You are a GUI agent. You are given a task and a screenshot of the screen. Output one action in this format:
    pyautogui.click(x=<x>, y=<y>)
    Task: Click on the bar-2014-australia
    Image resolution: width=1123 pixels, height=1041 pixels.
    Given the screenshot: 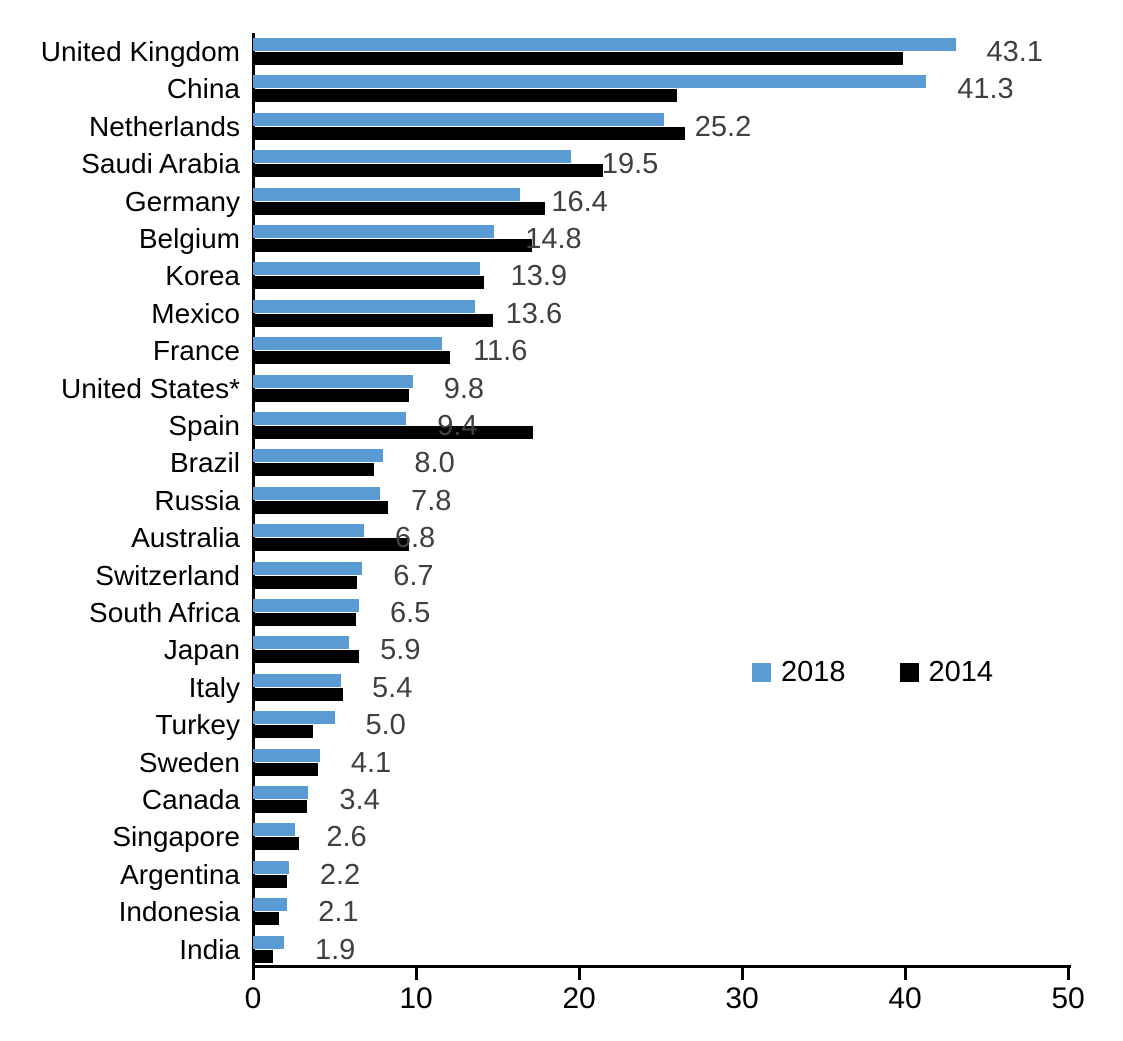 What is the action you would take?
    pyautogui.click(x=331, y=545)
    